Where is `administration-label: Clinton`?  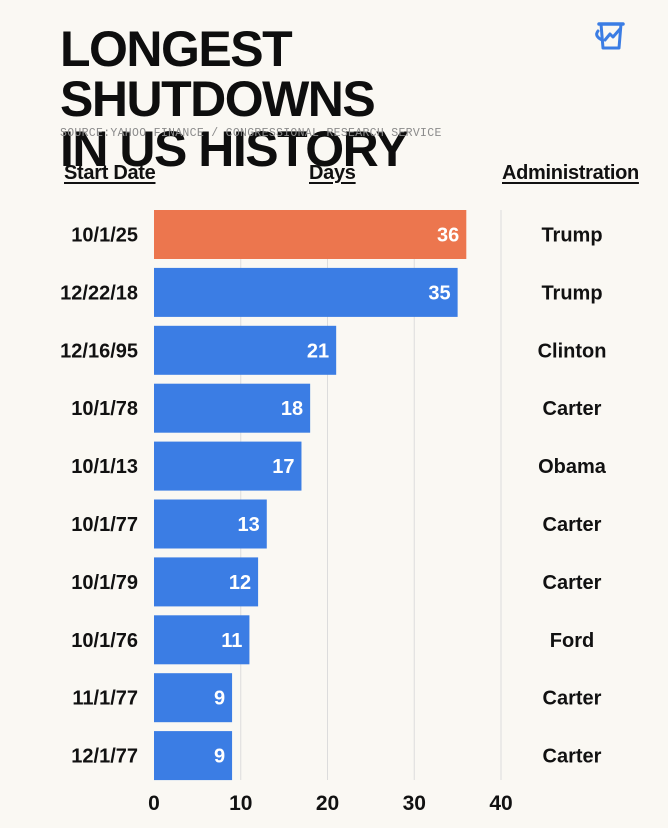
administration-label: Clinton is located at coordinates (572, 351).